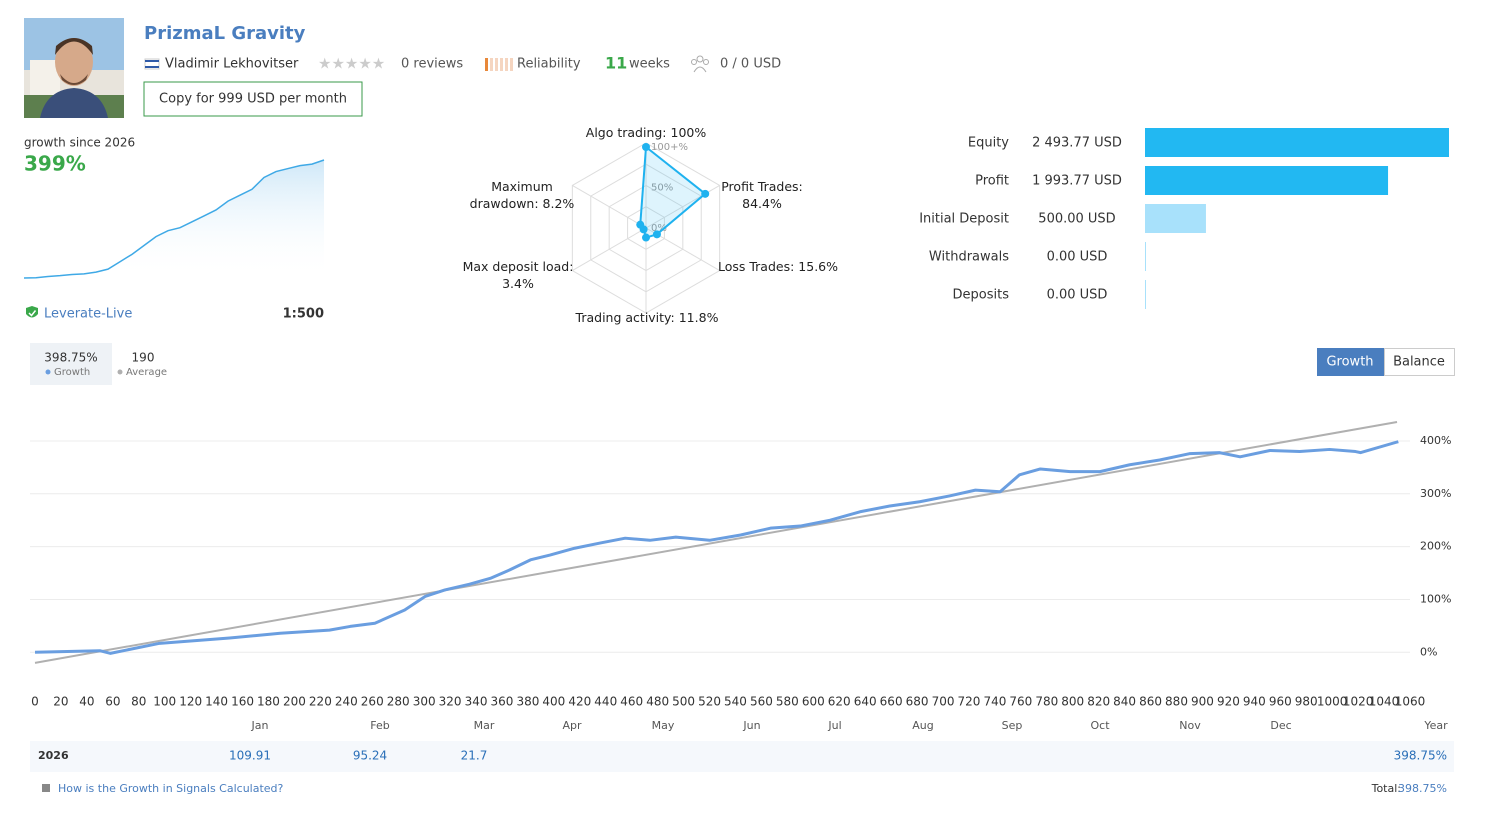 Image resolution: width=1500 pixels, height=840 pixels. Describe the element at coordinates (1150, 702) in the screenshot. I see `x-tick-label: 860` at that location.